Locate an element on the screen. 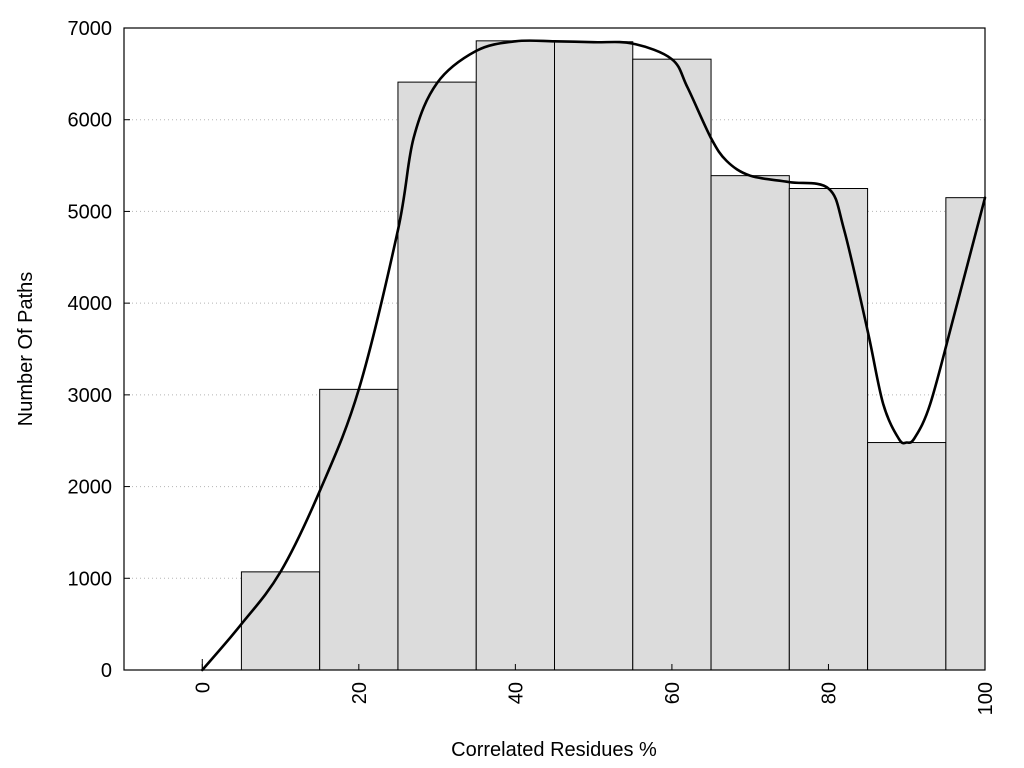 This screenshot has width=1024, height=768. y-tick-label: 0 is located at coordinates (106, 671).